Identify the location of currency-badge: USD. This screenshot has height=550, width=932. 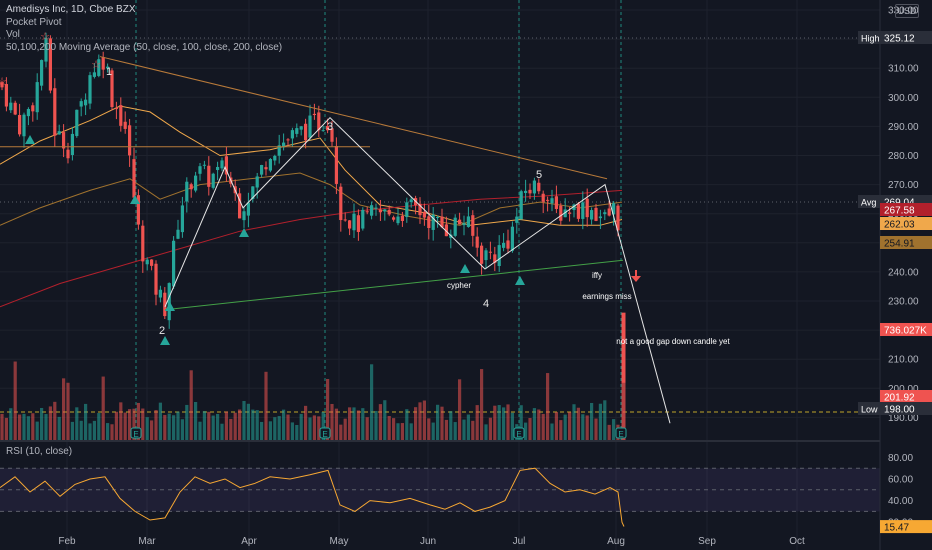
(907, 11).